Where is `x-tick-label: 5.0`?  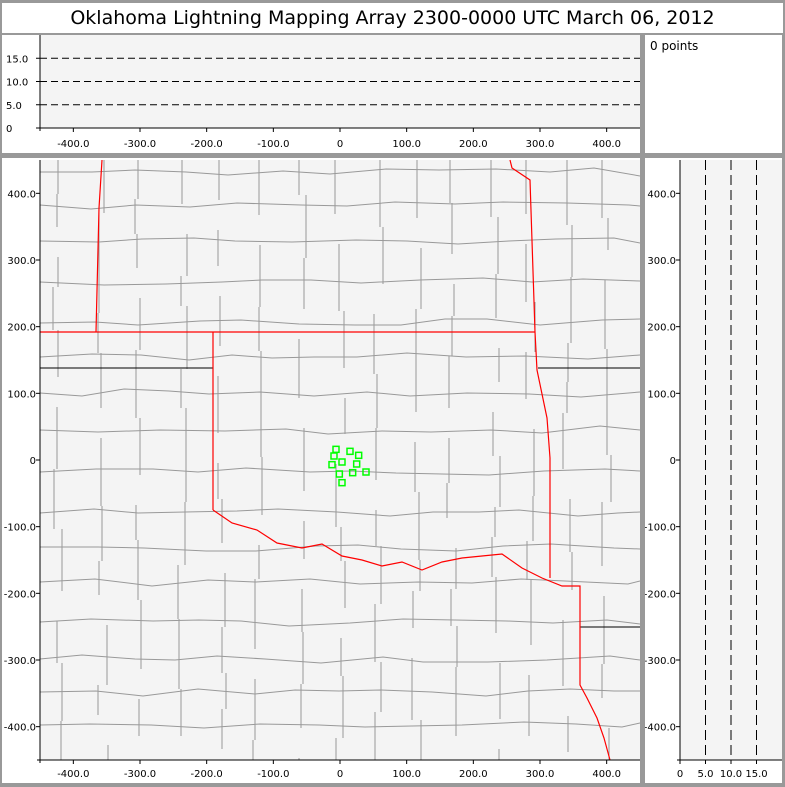 x-tick-label: 5.0 is located at coordinates (706, 774).